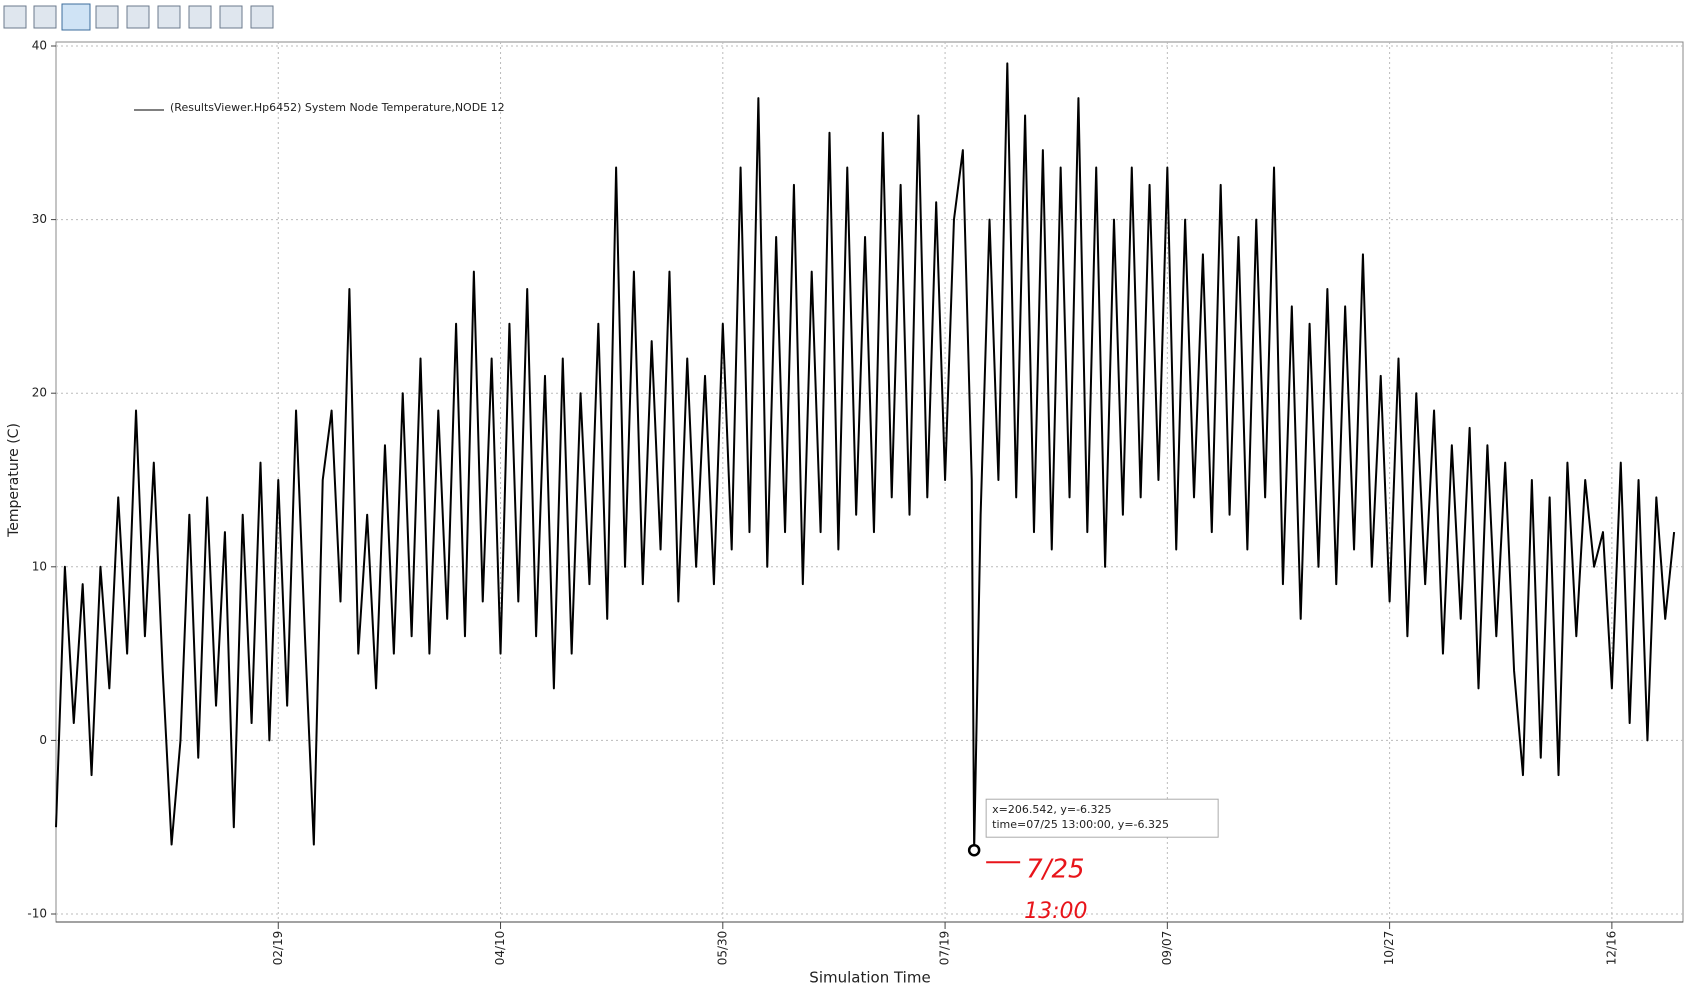  What do you see at coordinates (45, 17) in the screenshot?
I see `tool-pan` at bounding box center [45, 17].